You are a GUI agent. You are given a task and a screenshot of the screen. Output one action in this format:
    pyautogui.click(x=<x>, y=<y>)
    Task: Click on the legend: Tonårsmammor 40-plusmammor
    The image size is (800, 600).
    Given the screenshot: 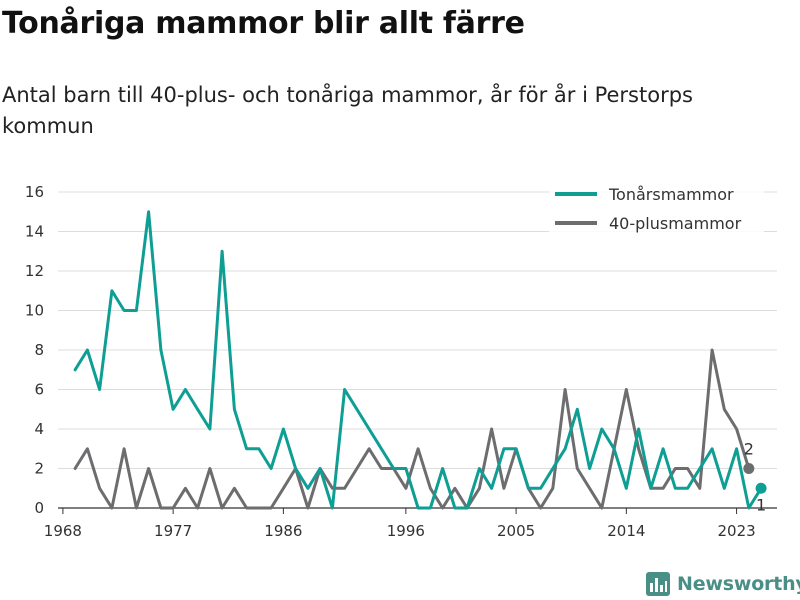 What is the action you would take?
    pyautogui.click(x=656, y=210)
    